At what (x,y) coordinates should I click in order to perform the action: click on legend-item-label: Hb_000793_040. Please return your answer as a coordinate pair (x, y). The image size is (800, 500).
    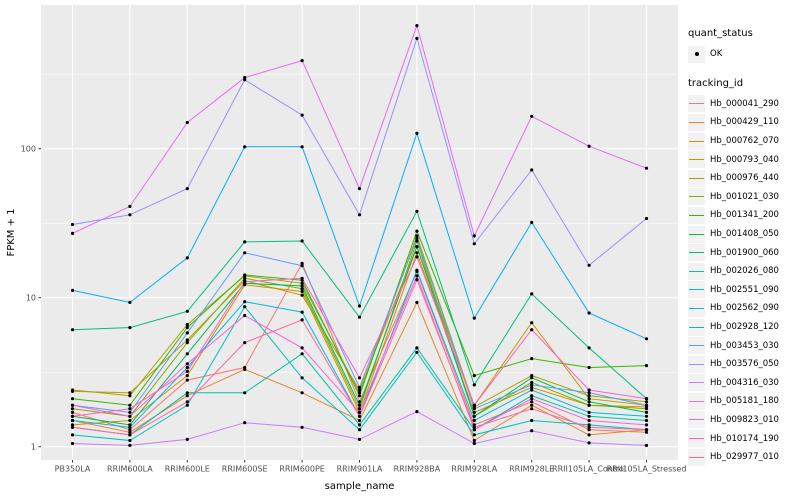
    Looking at the image, I should click on (744, 159).